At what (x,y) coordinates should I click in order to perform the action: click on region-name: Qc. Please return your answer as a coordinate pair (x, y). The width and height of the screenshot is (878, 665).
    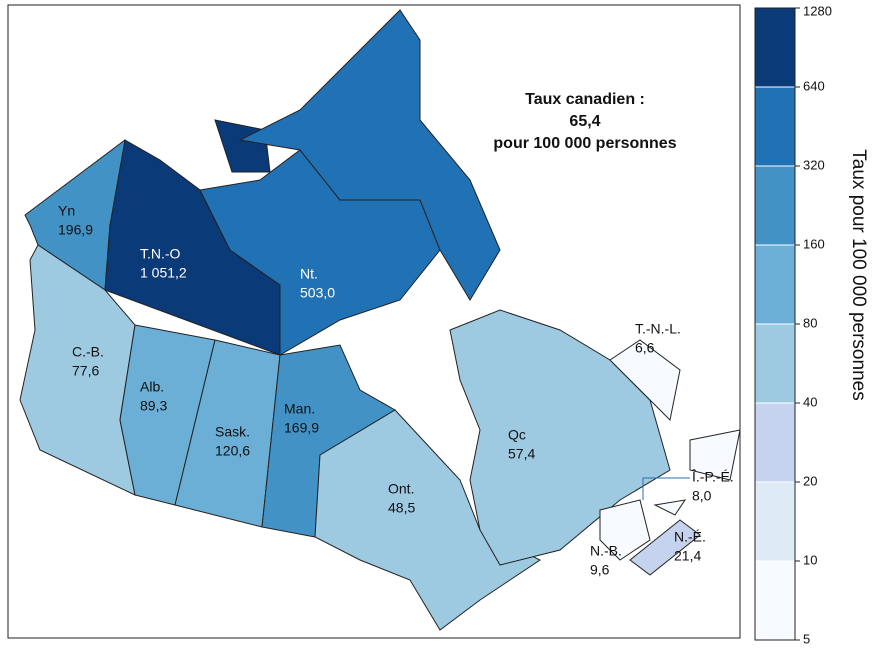
    Looking at the image, I should click on (517, 435).